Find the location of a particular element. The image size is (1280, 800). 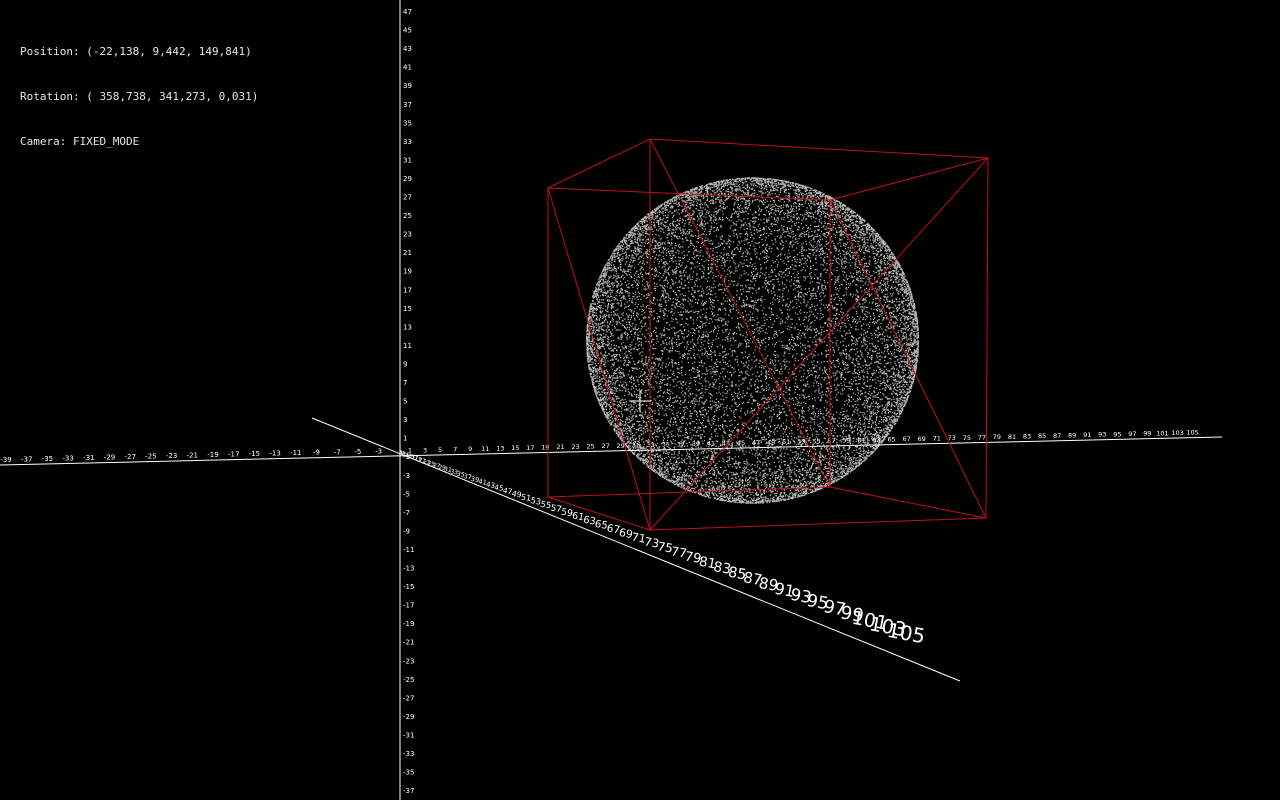

z-axis-tick-label: 97 is located at coordinates (835, 609).